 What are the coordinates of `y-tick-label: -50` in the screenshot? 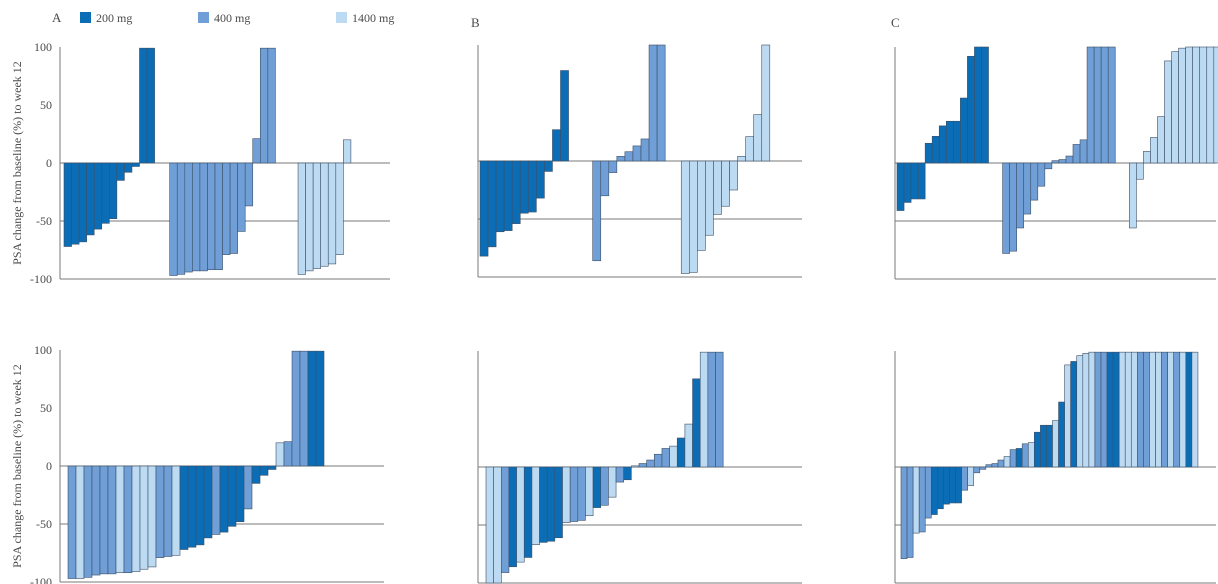 It's located at (44, 524).